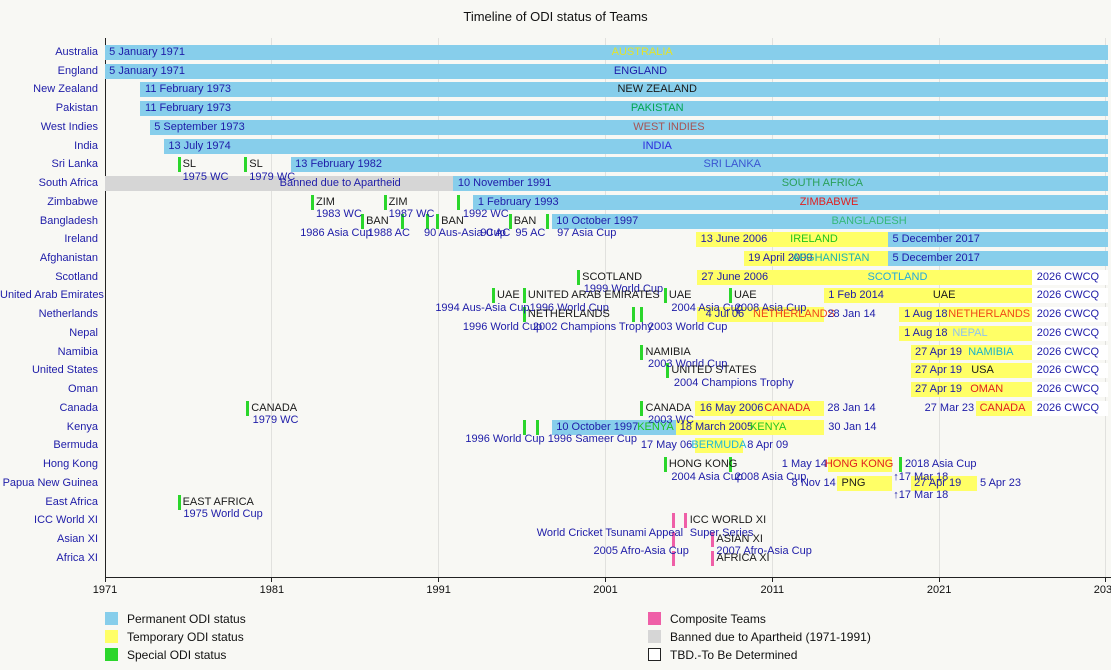  I want to click on x-axis-line, so click(607, 577).